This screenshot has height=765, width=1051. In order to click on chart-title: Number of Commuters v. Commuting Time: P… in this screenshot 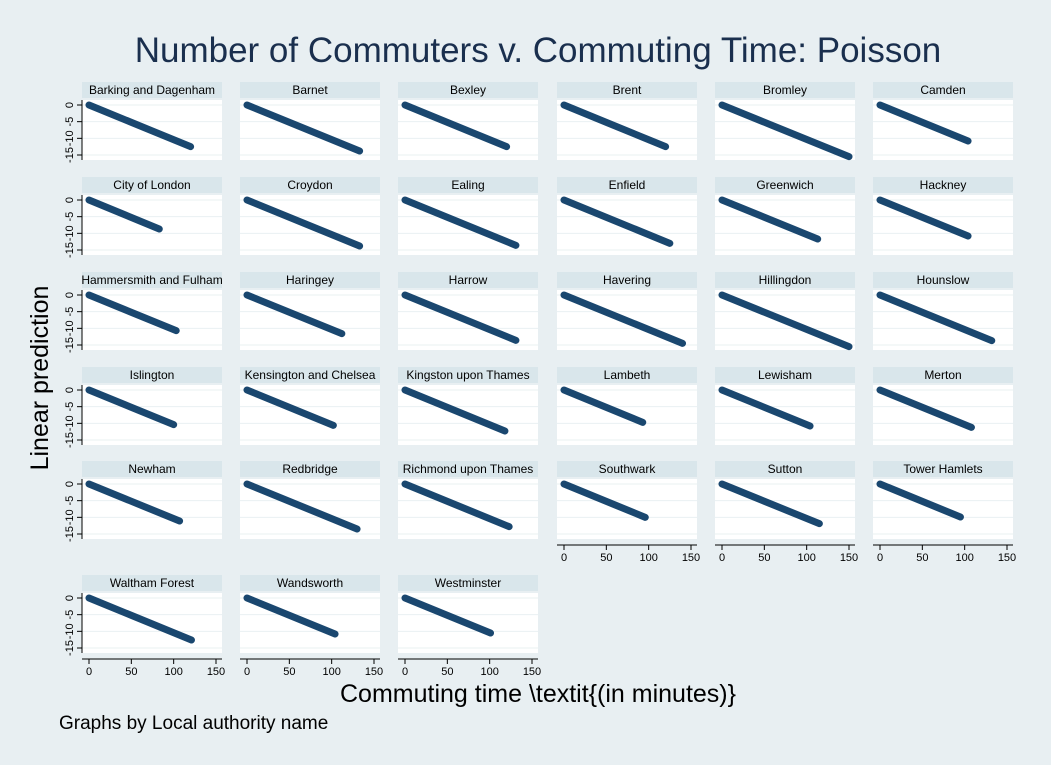, I will do `click(538, 50)`.